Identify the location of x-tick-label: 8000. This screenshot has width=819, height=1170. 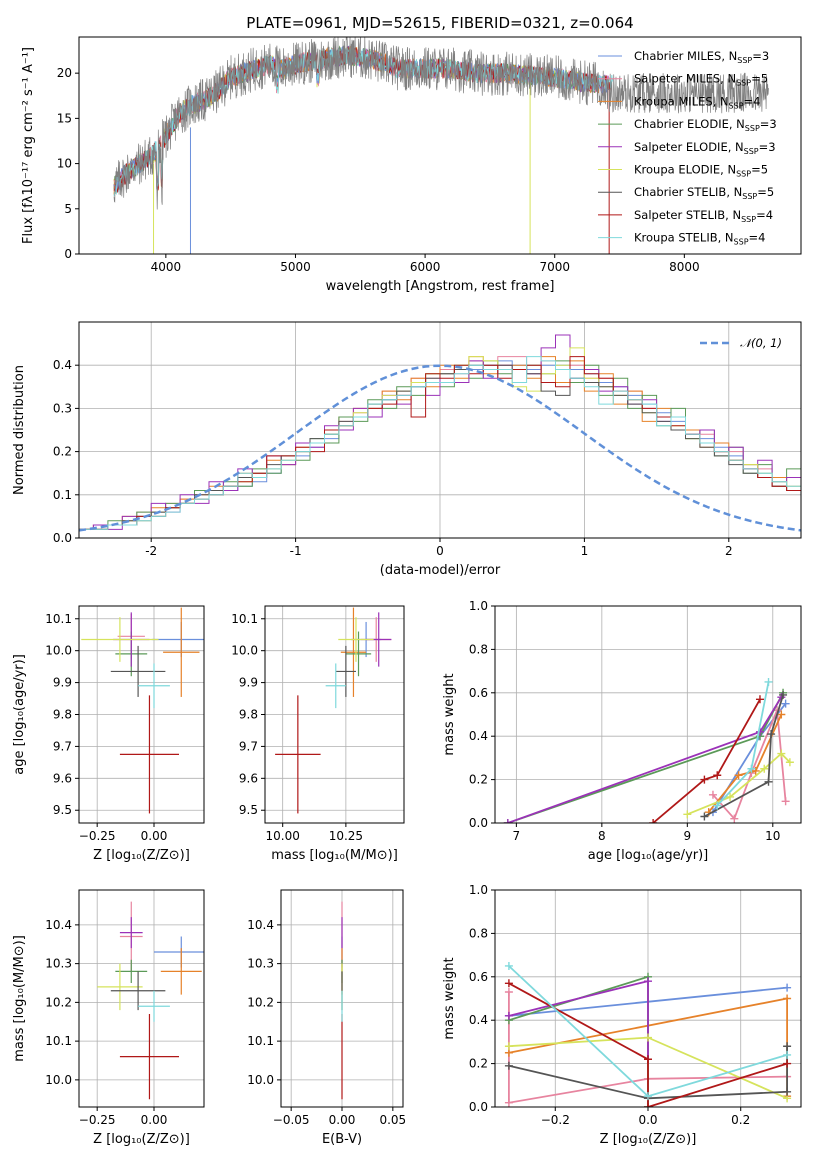
(684, 267).